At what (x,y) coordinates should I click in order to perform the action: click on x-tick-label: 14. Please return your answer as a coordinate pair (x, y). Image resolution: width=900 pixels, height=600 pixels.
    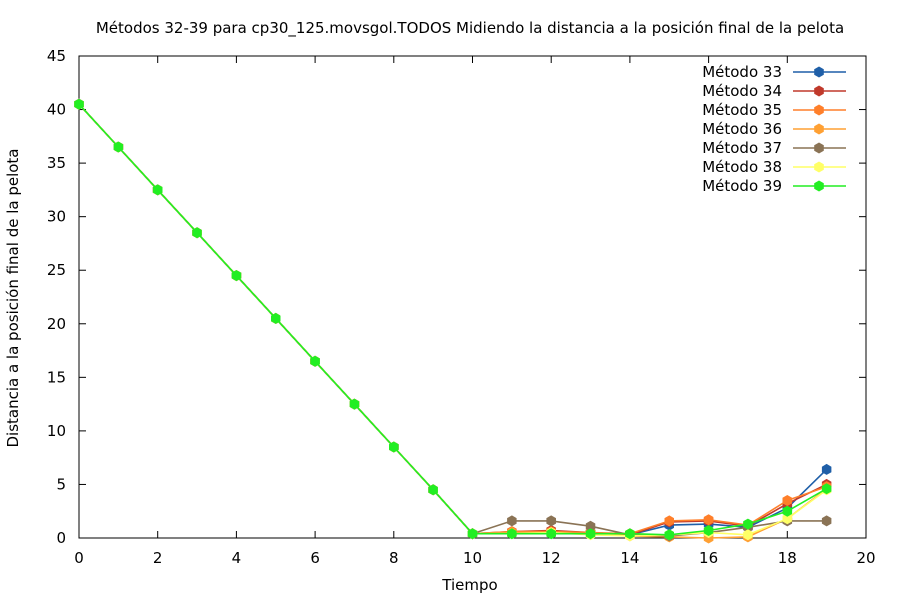
    Looking at the image, I should click on (629, 558).